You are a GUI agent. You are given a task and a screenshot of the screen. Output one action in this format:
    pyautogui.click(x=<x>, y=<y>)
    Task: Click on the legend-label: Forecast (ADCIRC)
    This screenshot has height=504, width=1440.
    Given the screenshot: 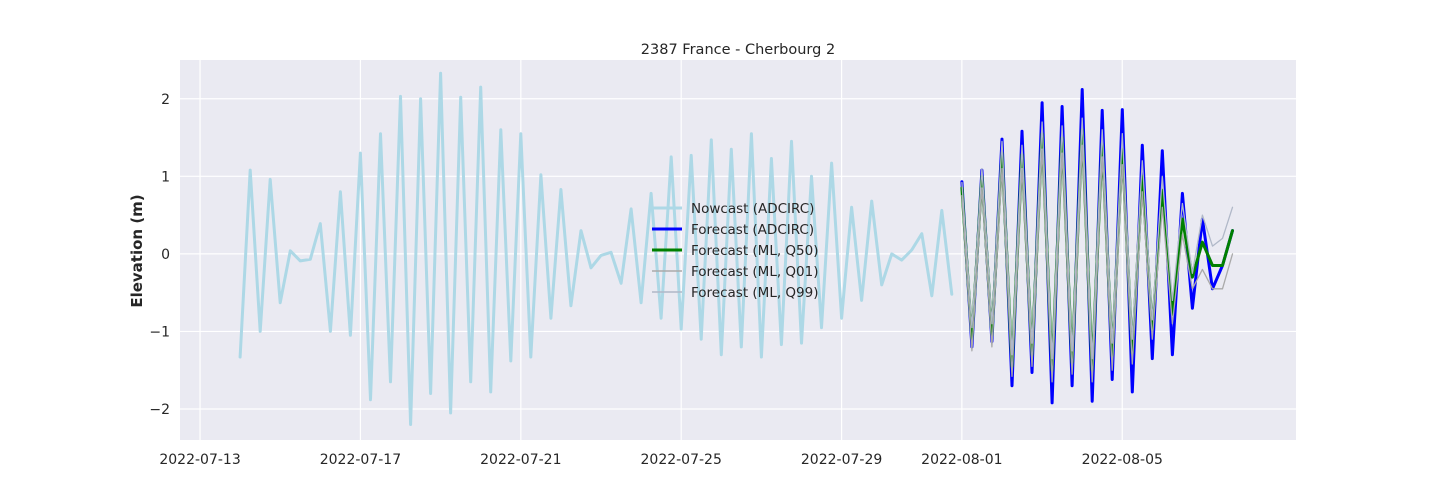 What is the action you would take?
    pyautogui.click(x=752, y=230)
    